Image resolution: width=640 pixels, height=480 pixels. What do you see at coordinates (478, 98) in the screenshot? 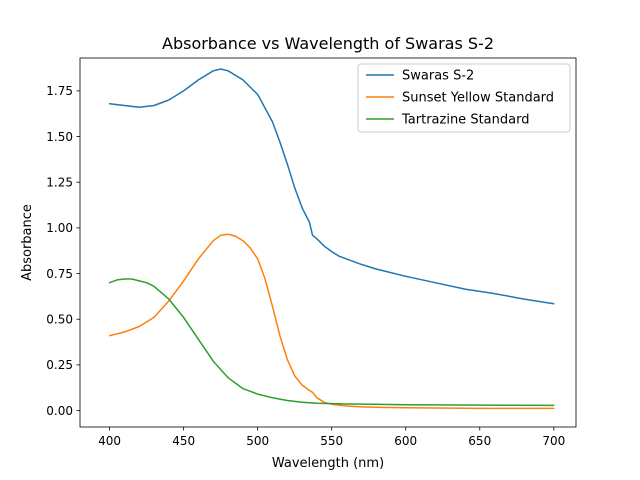
I see `legend-label-2: Sunset Yellow Standard` at bounding box center [478, 98].